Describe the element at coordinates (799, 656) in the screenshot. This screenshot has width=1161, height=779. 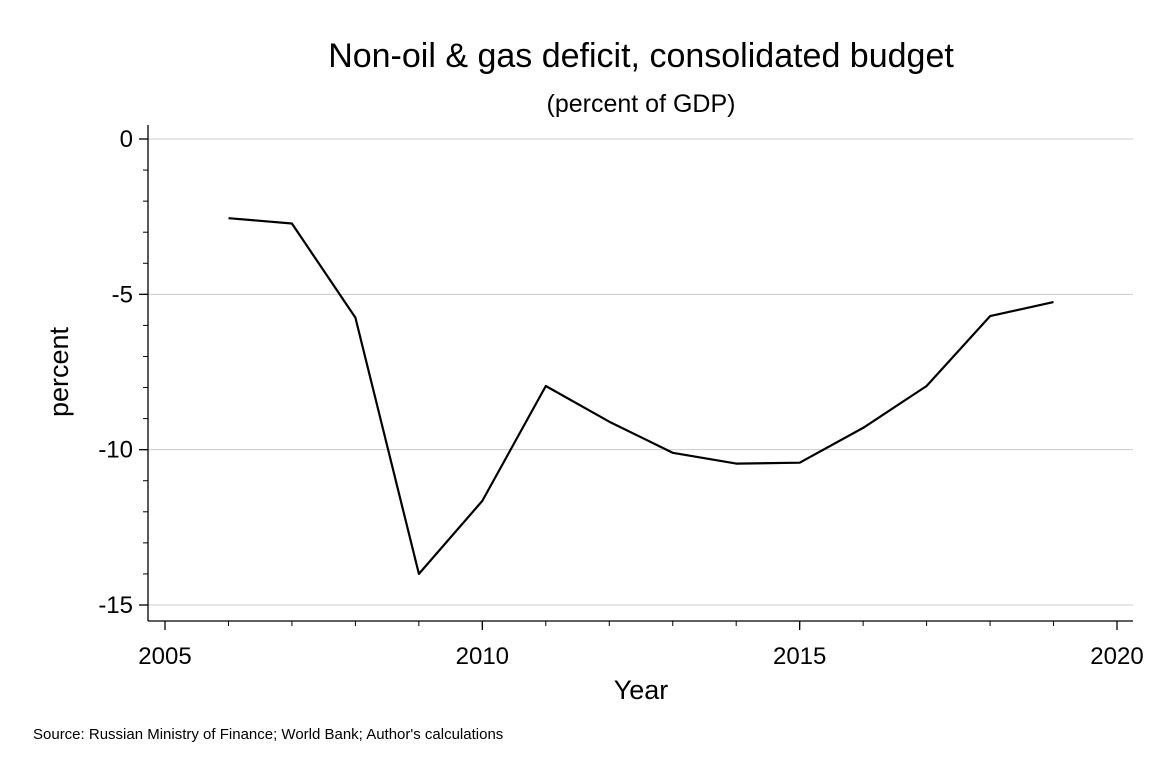
I see `x-tick-label: 2015` at that location.